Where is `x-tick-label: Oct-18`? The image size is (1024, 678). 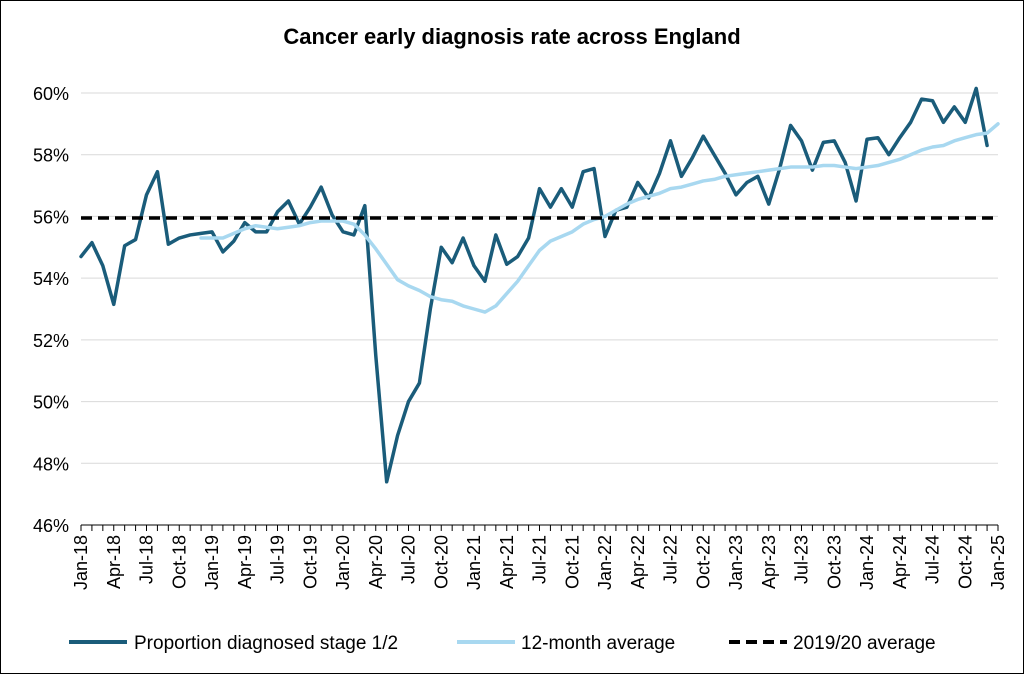 x-tick-label: Oct-18 is located at coordinates (179, 562).